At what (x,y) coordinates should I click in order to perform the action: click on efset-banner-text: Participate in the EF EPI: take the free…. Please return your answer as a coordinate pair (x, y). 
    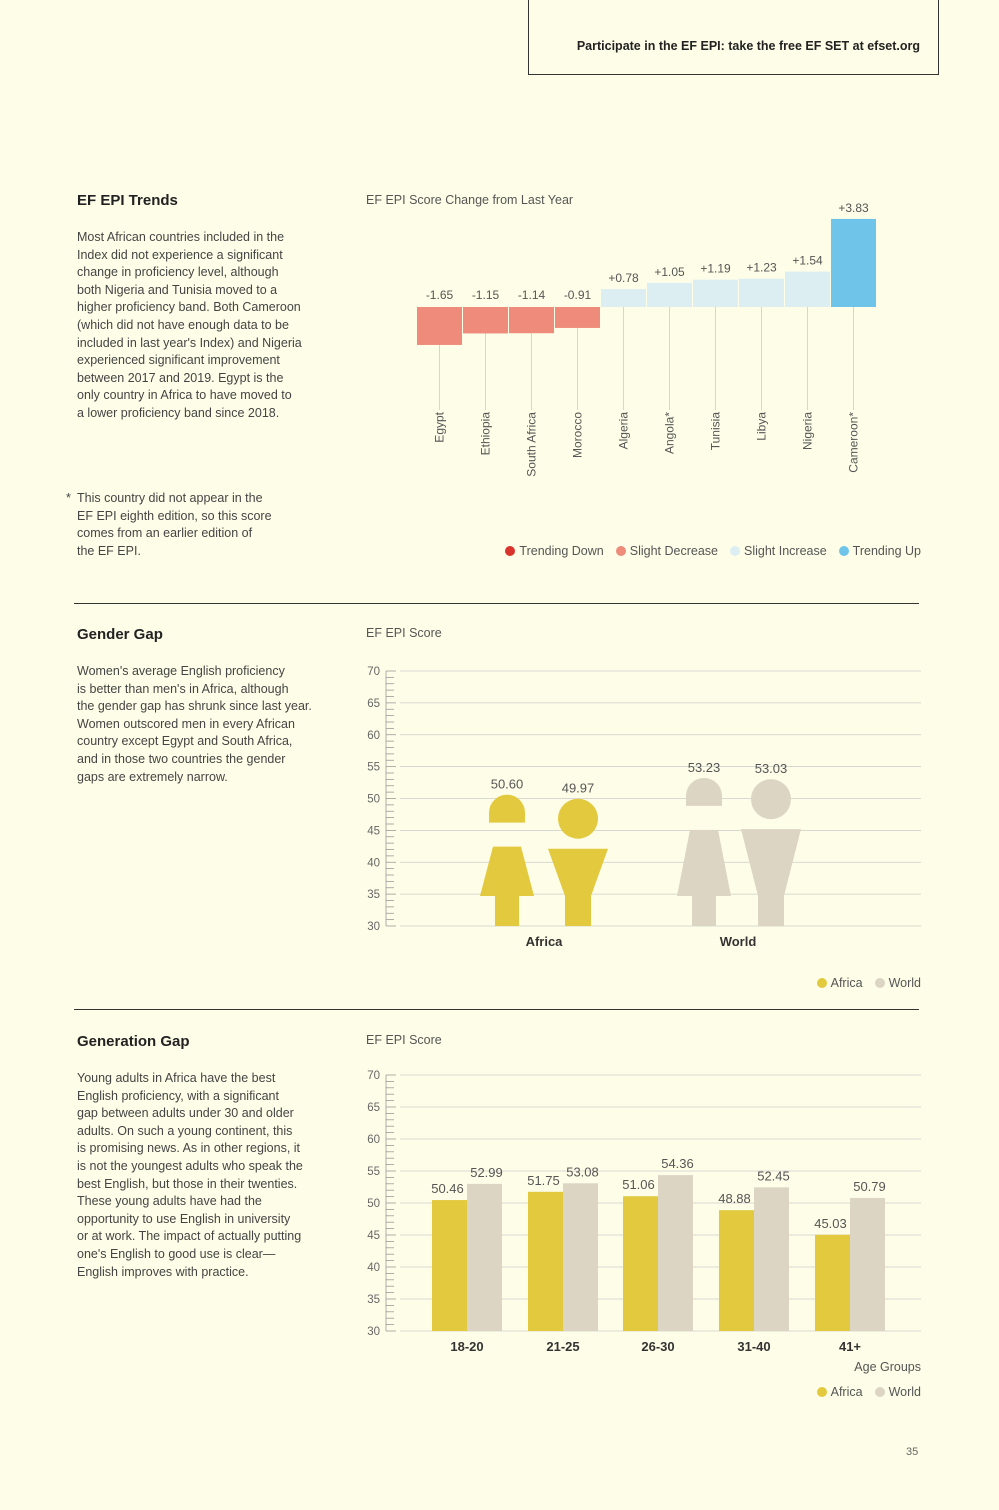
    Looking at the image, I should click on (748, 46).